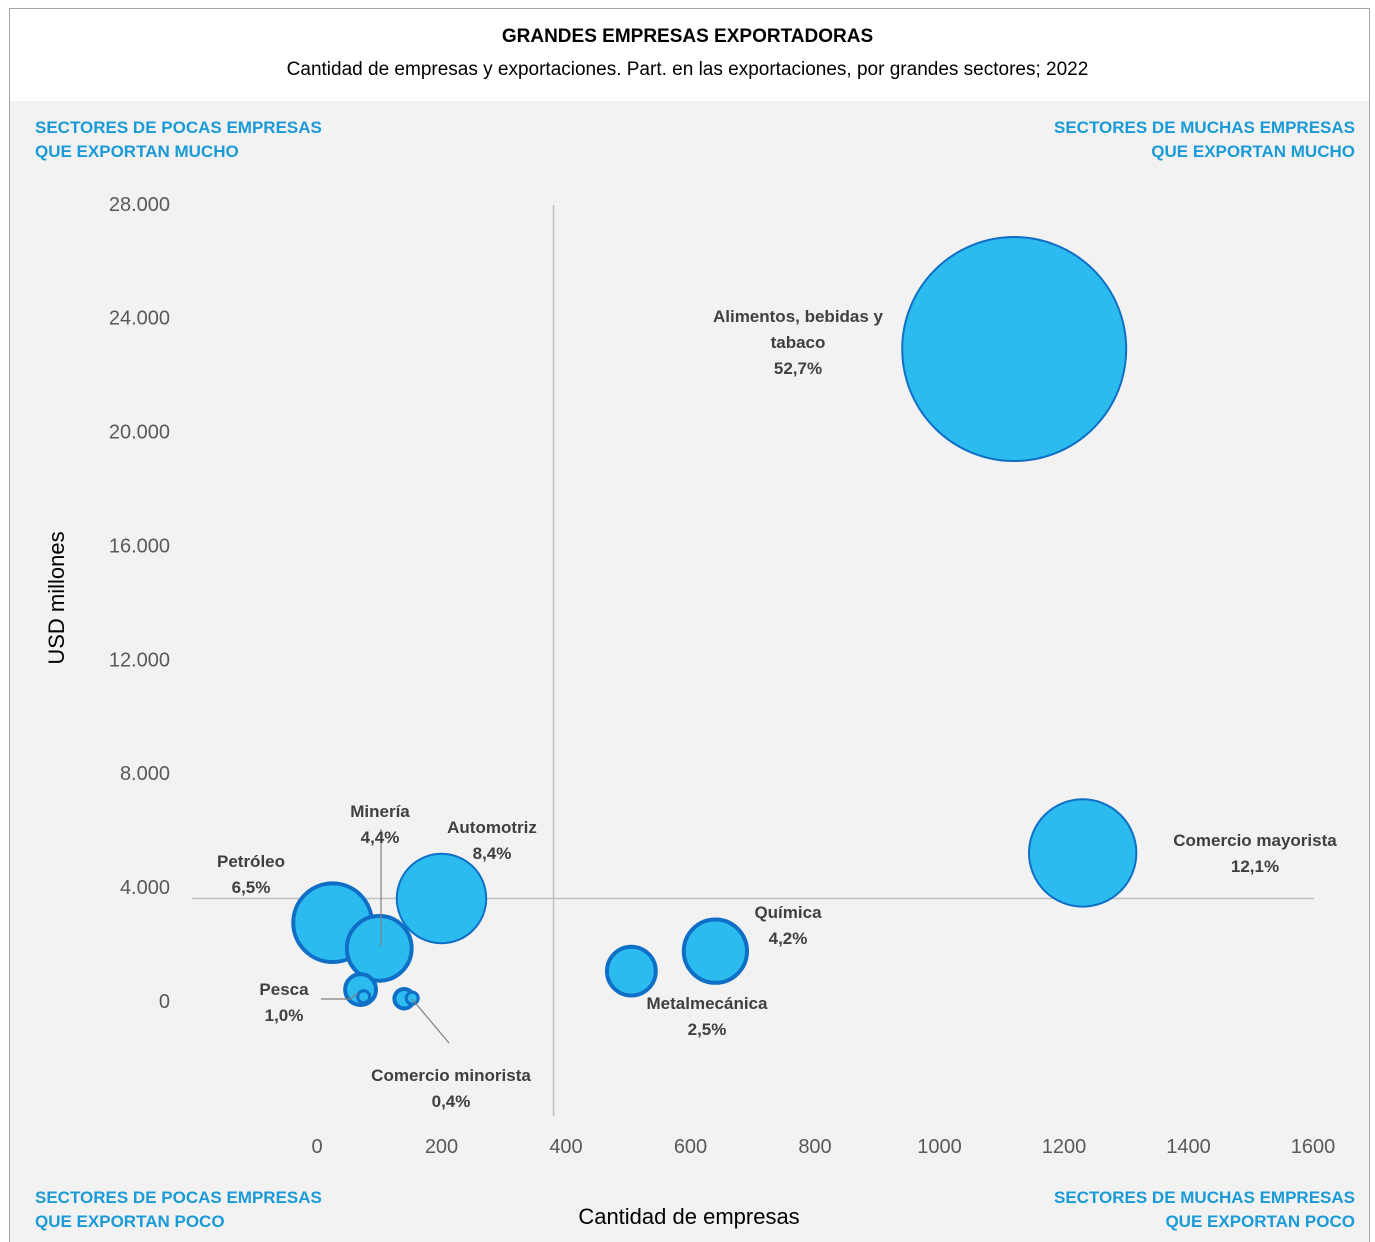  What do you see at coordinates (139, 319) in the screenshot?
I see `y-tick-label: 24.000` at bounding box center [139, 319].